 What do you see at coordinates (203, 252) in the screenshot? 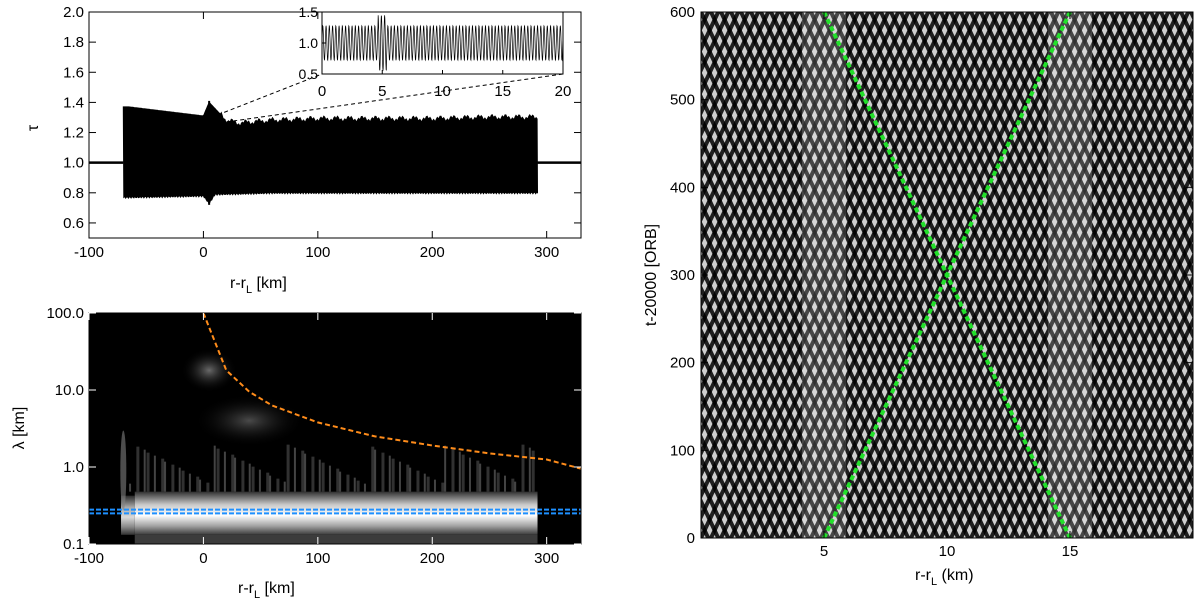
I see `tau-xtick-label: 0` at bounding box center [203, 252].